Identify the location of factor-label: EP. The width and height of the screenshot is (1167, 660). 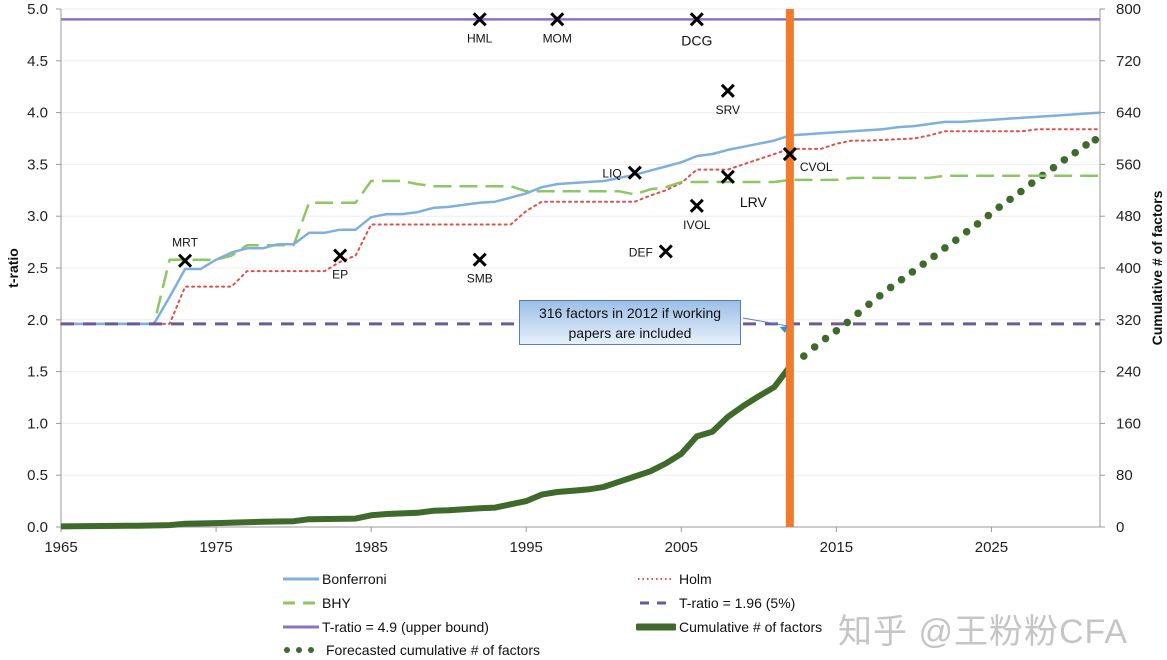
(340, 275).